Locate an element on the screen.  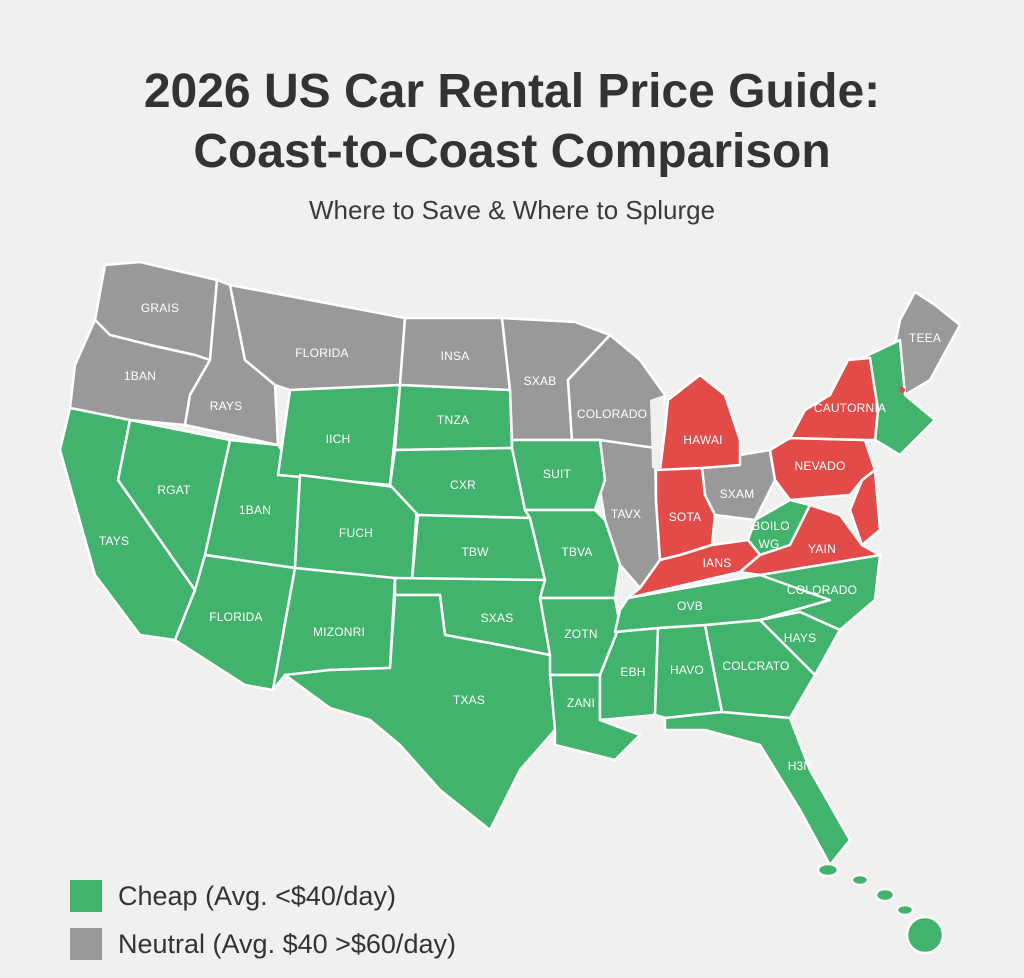
label-colorado: FUCH is located at coordinates (356, 533).